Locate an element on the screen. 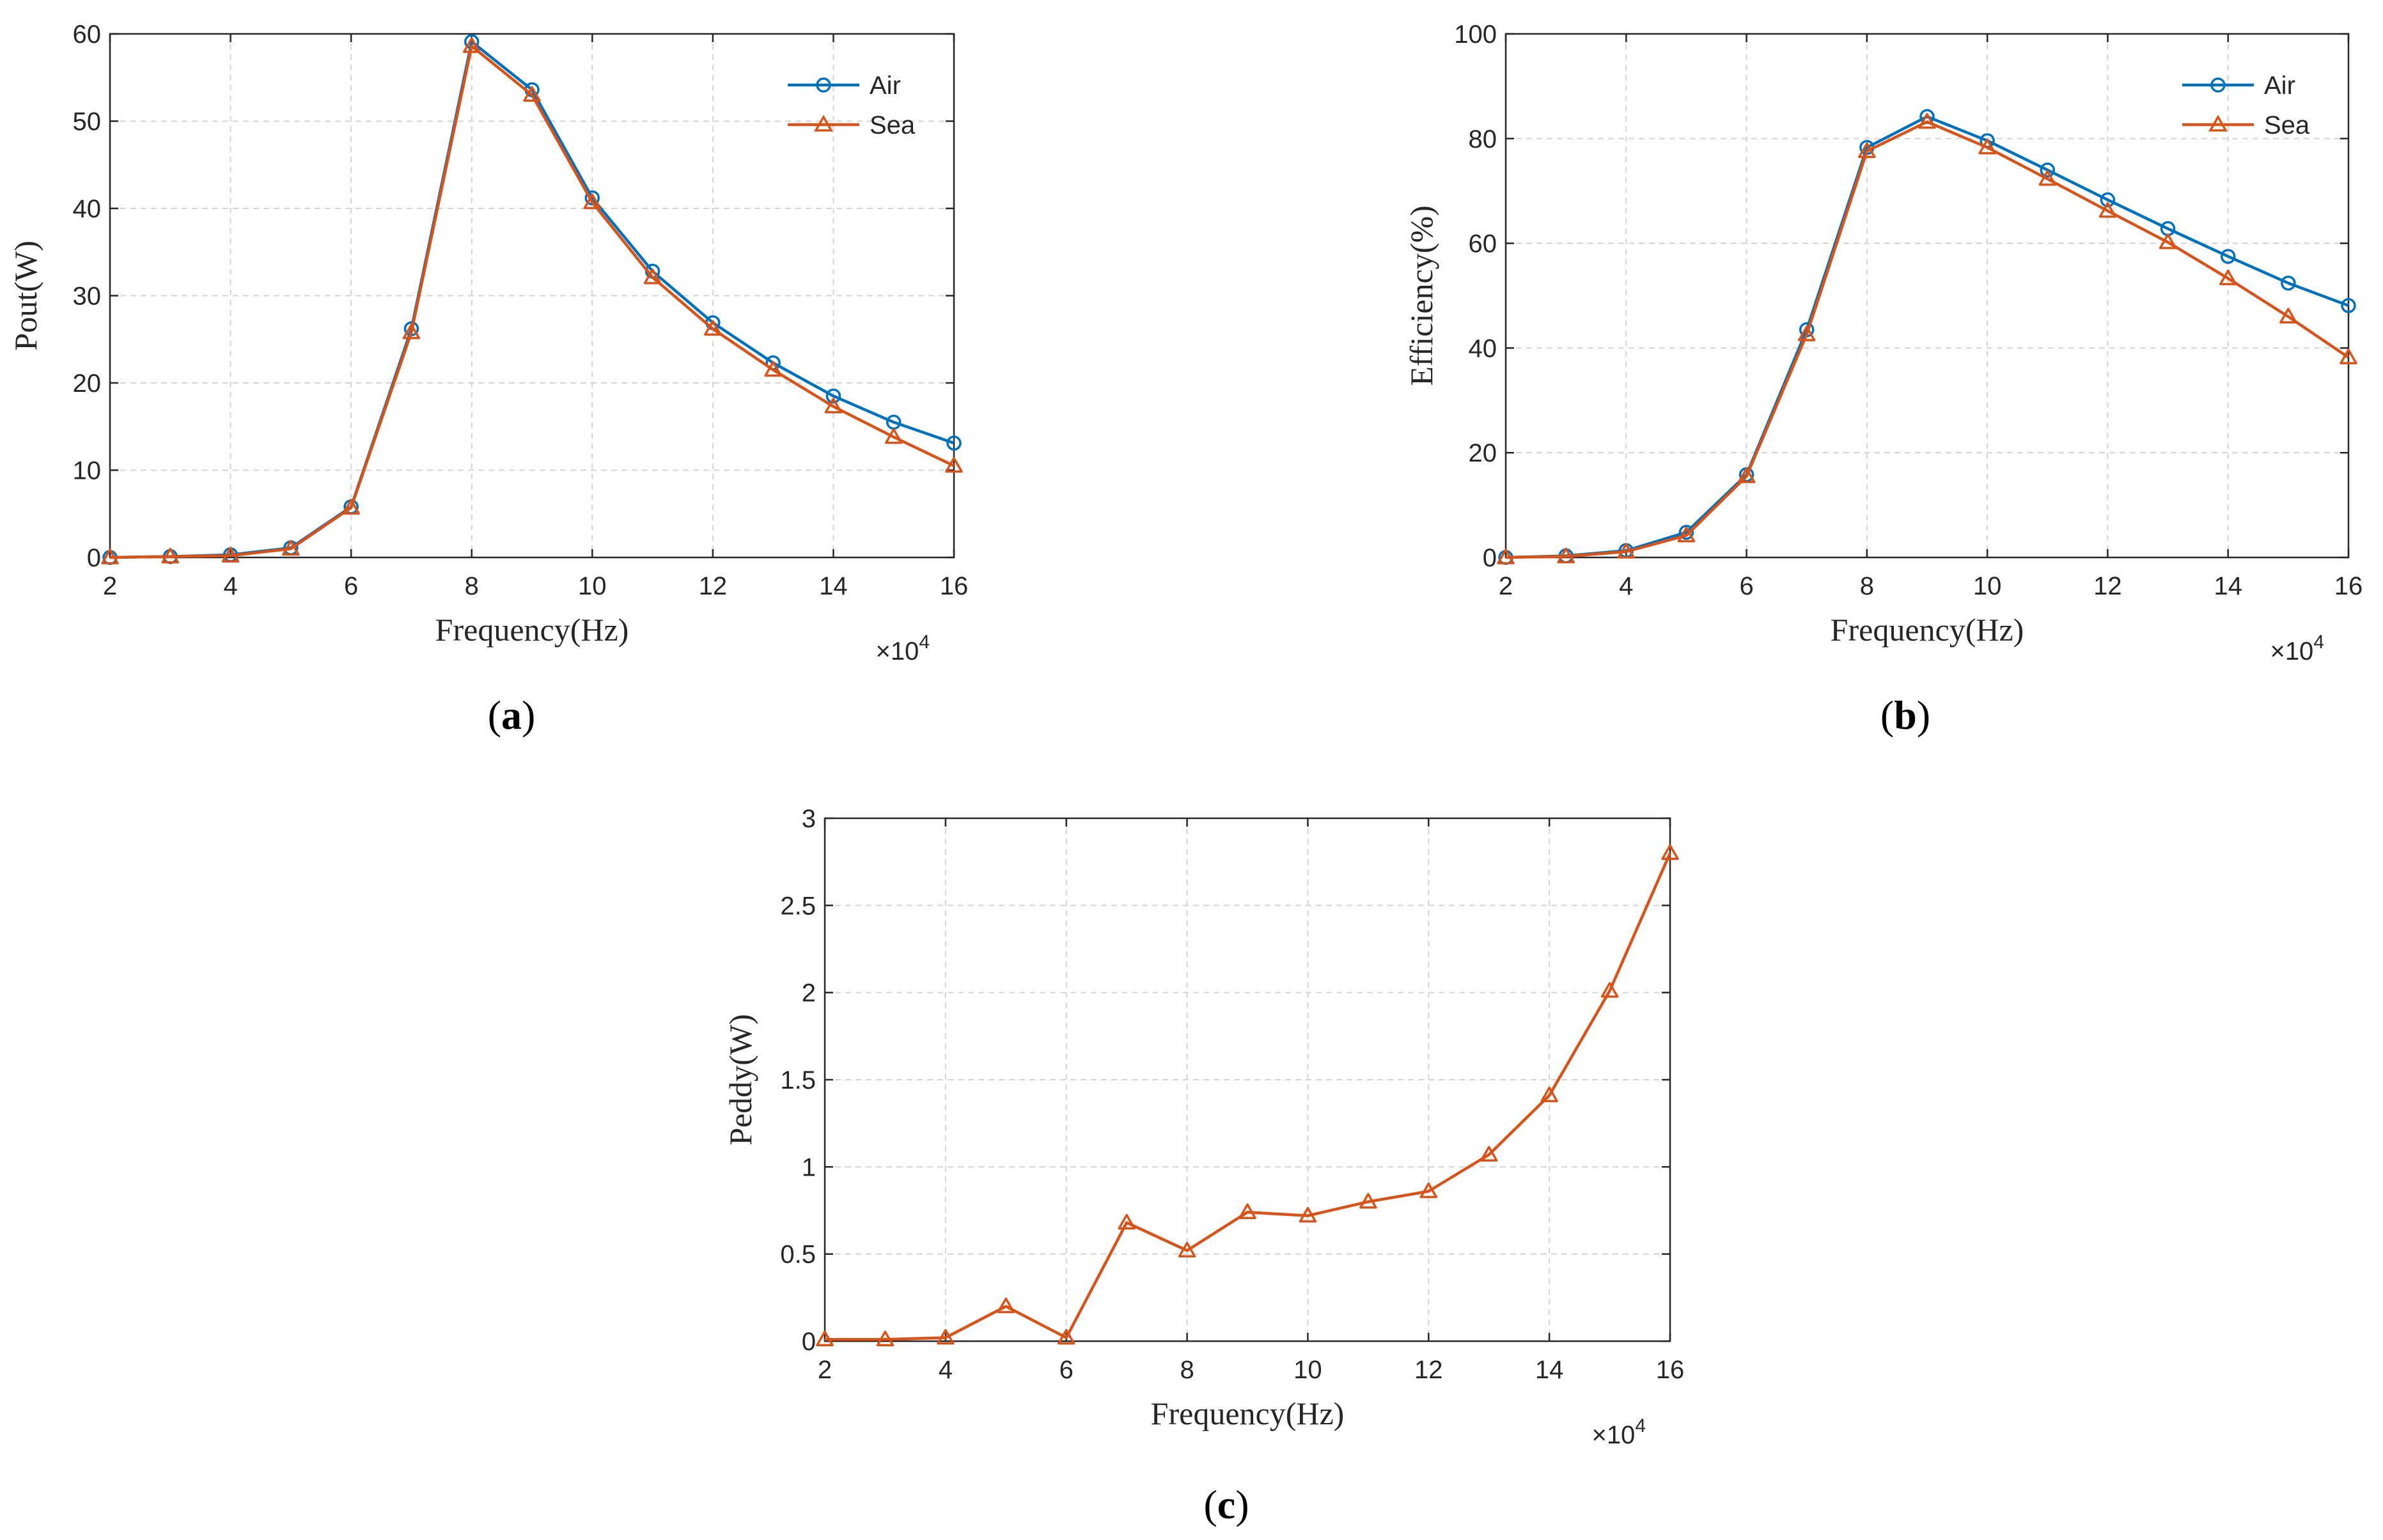  panel-caption-c: (c) is located at coordinates (1226, 1504).